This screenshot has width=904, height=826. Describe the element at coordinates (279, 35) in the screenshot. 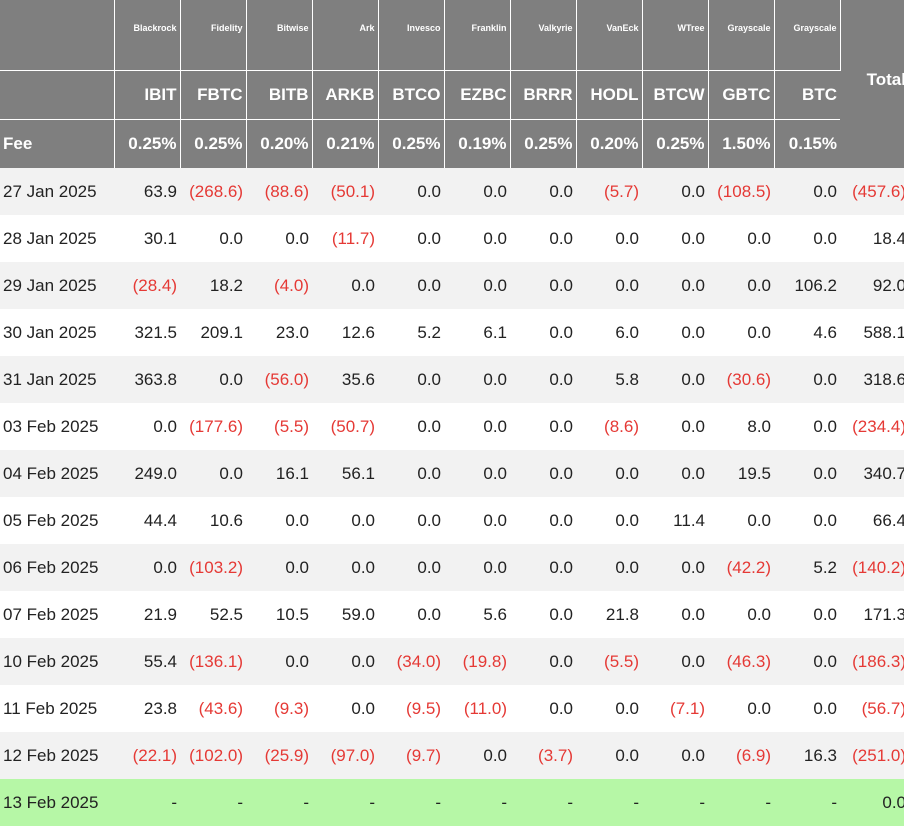

I see `issuer-header: Bitwise` at that location.